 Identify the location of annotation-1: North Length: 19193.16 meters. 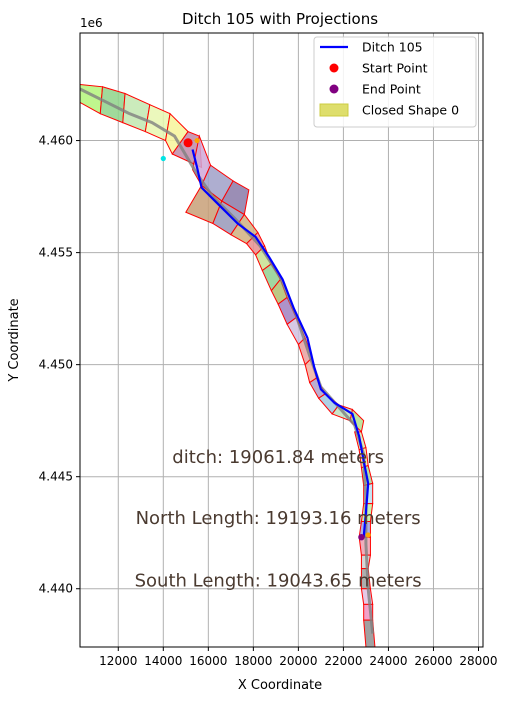
(278, 518).